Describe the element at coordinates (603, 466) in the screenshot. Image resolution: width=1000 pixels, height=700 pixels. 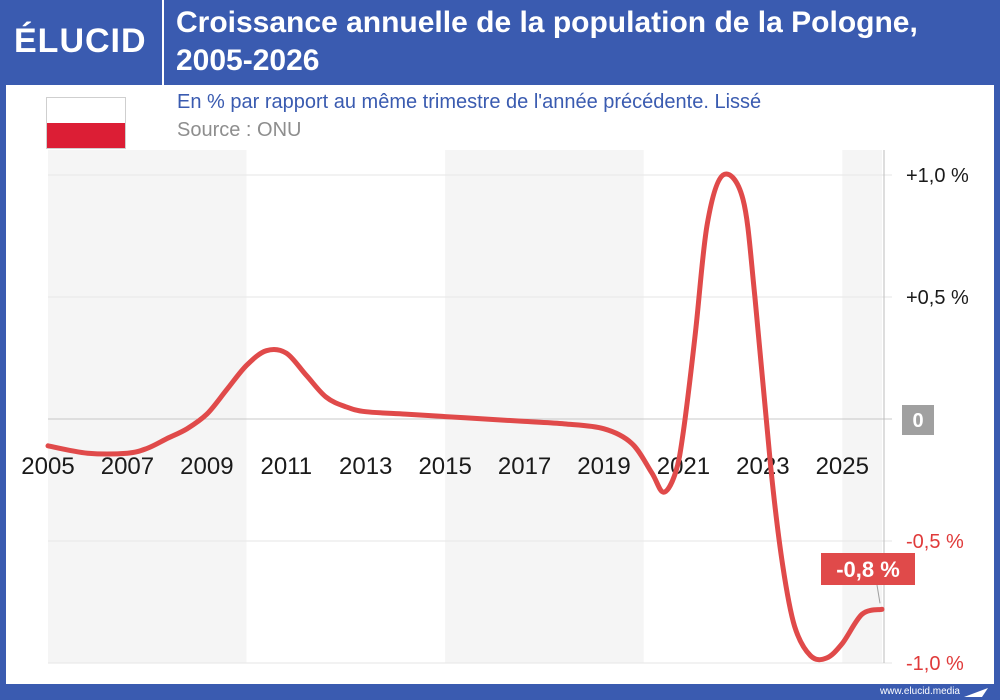
I see `x-tick-label: 2019` at that location.